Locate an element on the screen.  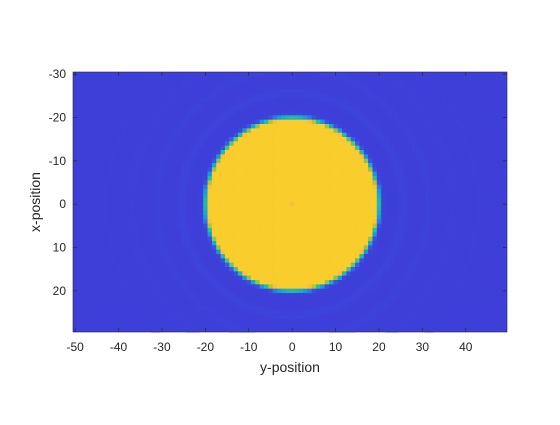
x-tick-label: -10 is located at coordinates (249, 347).